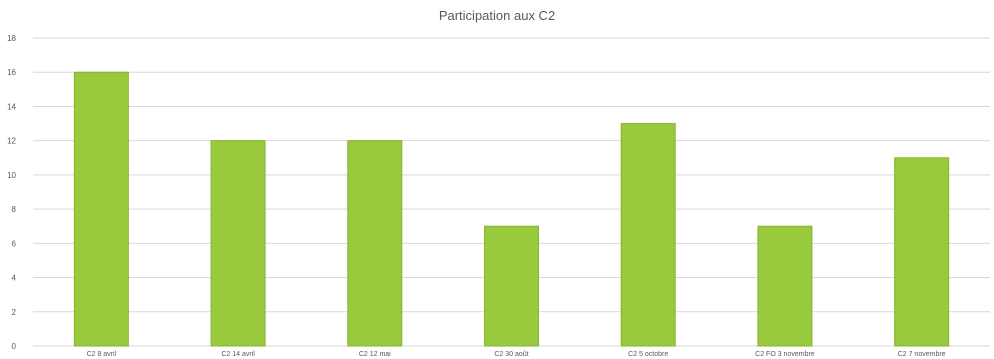 This screenshot has height=359, width=994. I want to click on y-axis-ticks: 0 2 4 6 8 10 12 14 16 18, so click(11, 192).